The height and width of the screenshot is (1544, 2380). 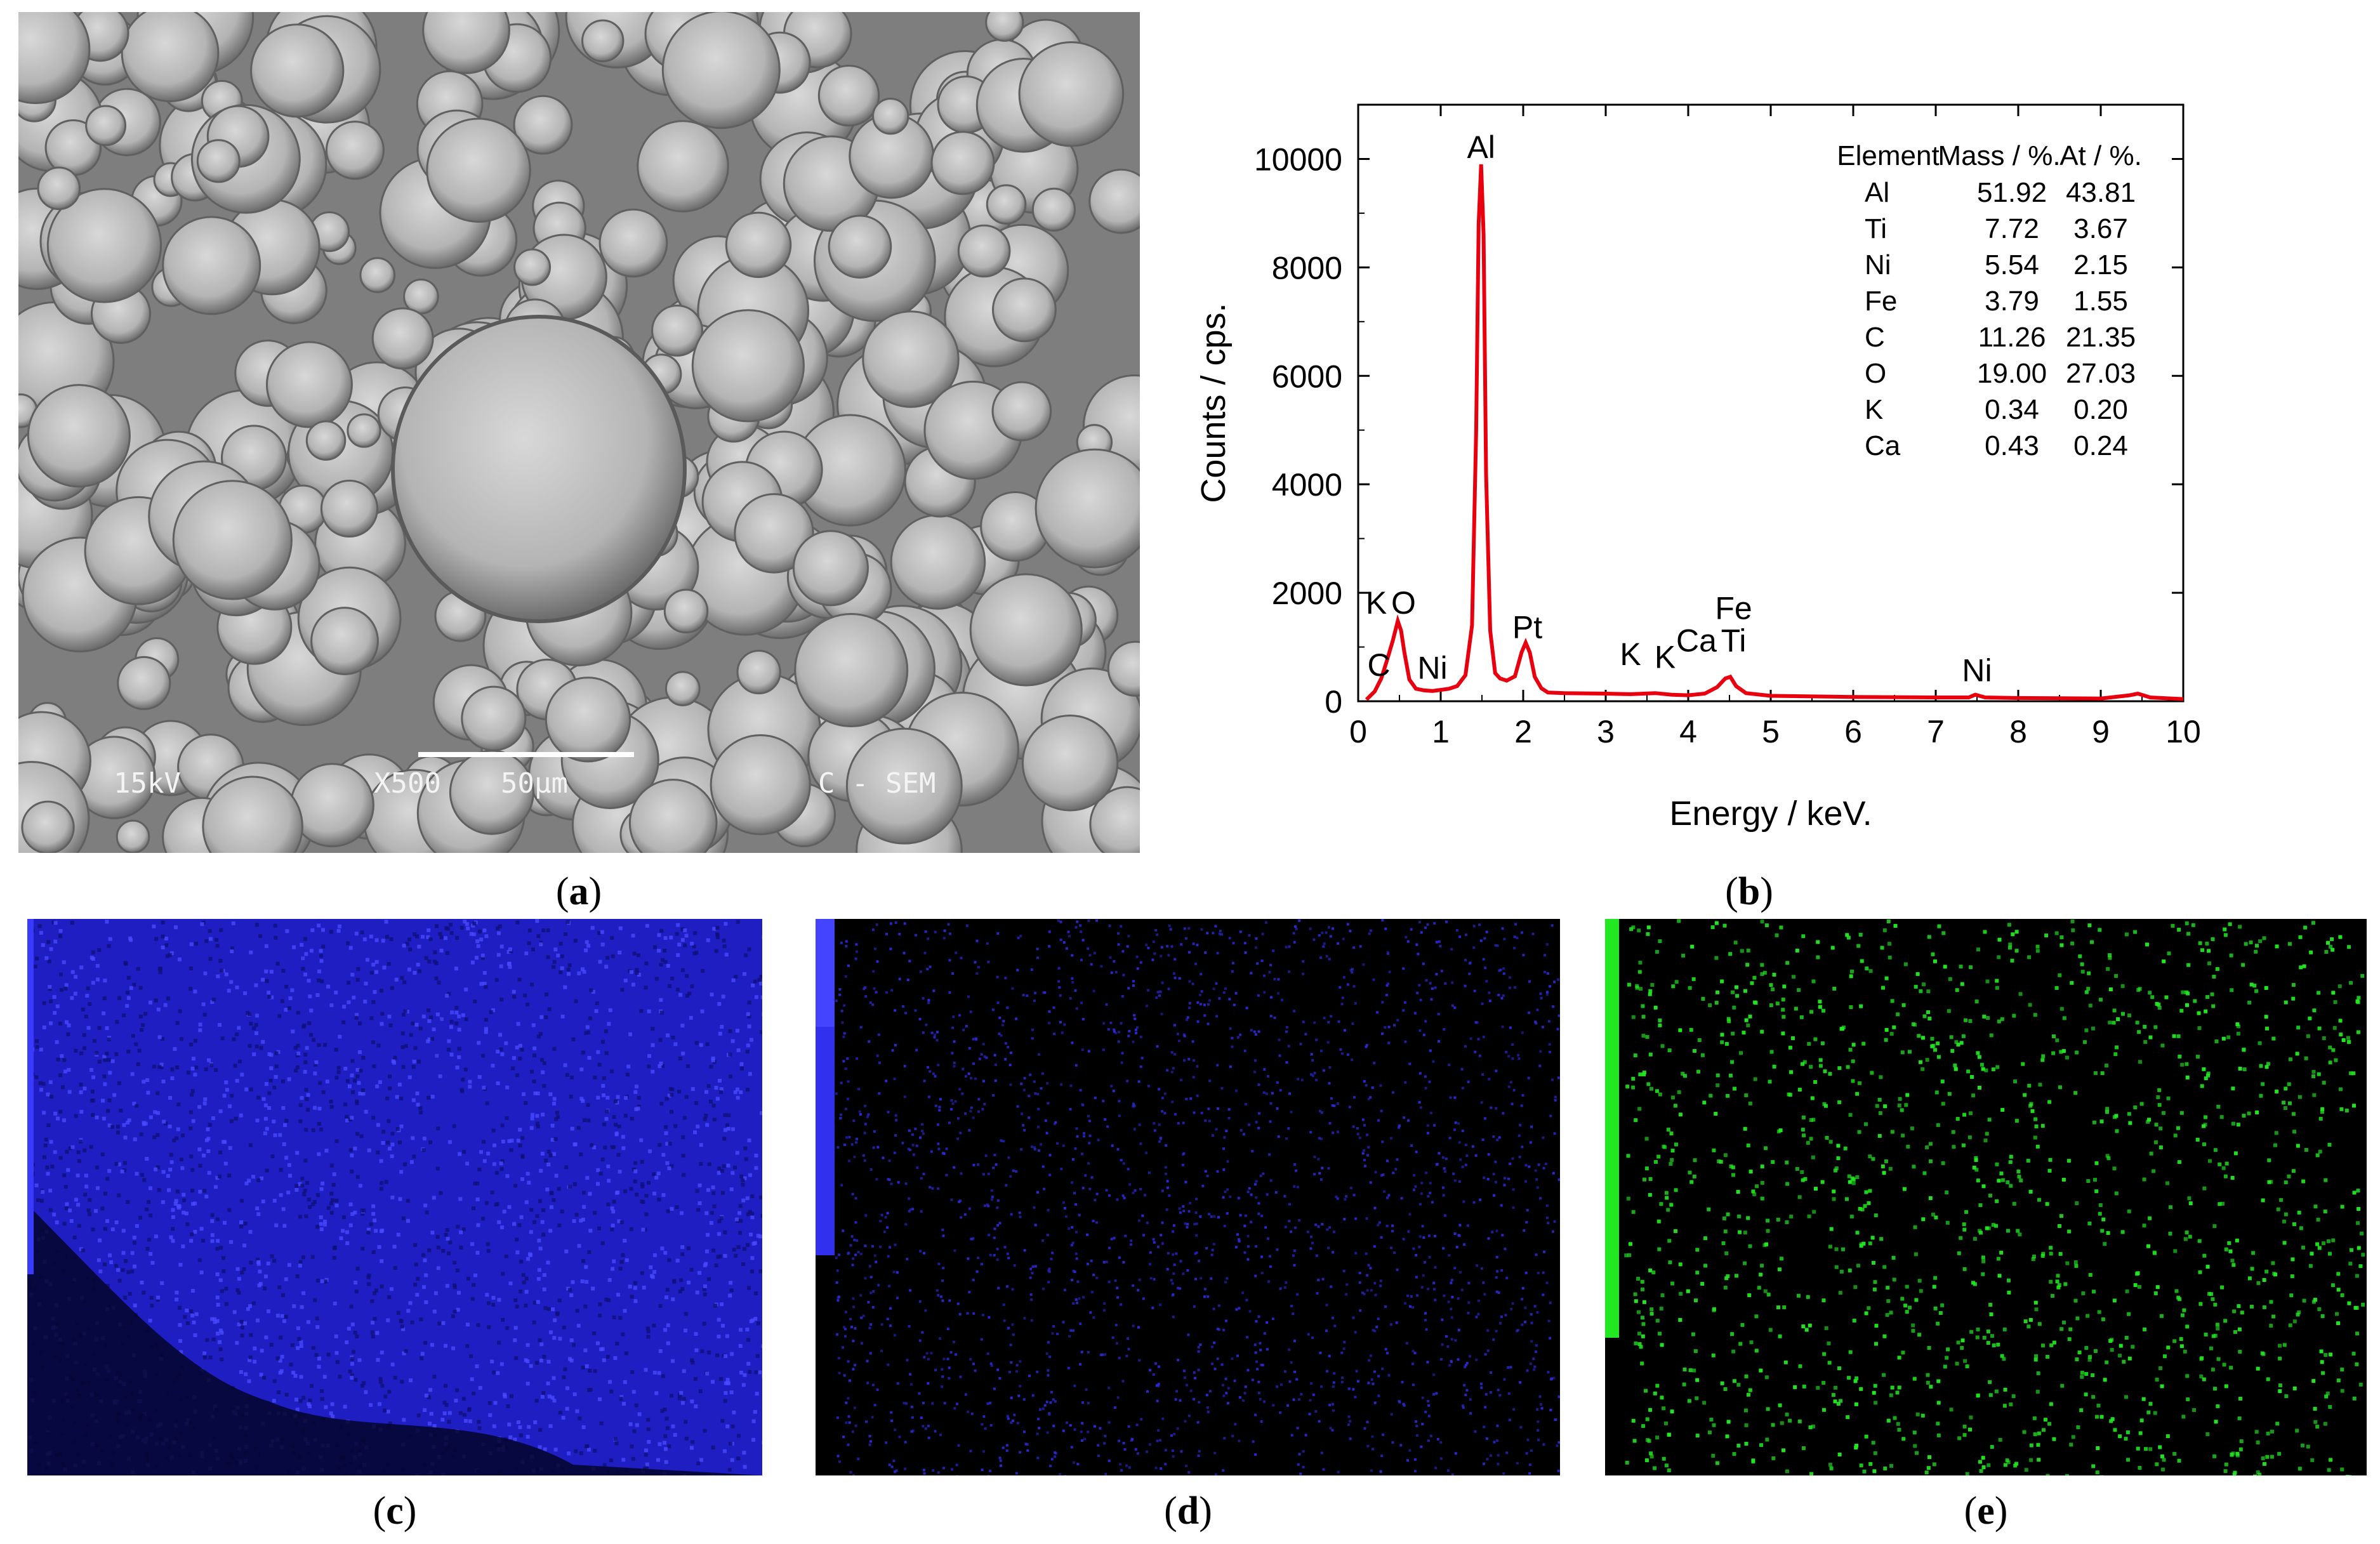 I want to click on table-header: At / %., so click(x=2100, y=155).